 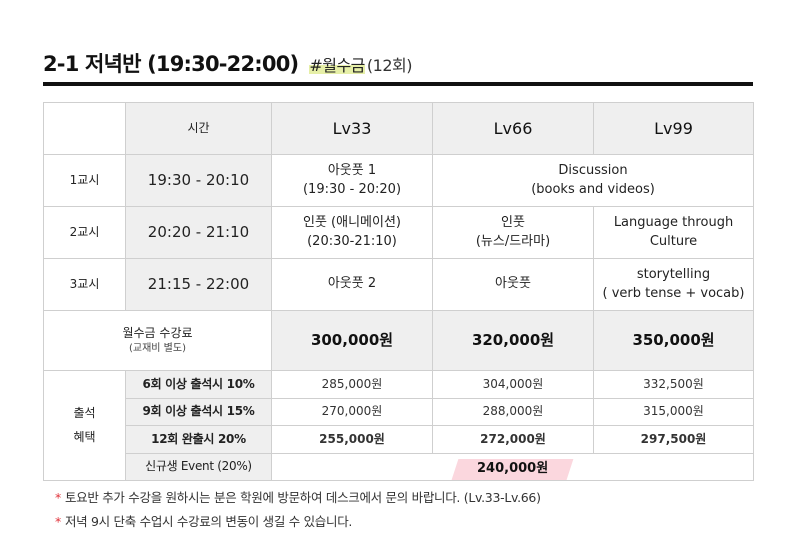 I want to click on fee-label-cell: 월수금 수강료 (교재비 별도), so click(x=157, y=340).